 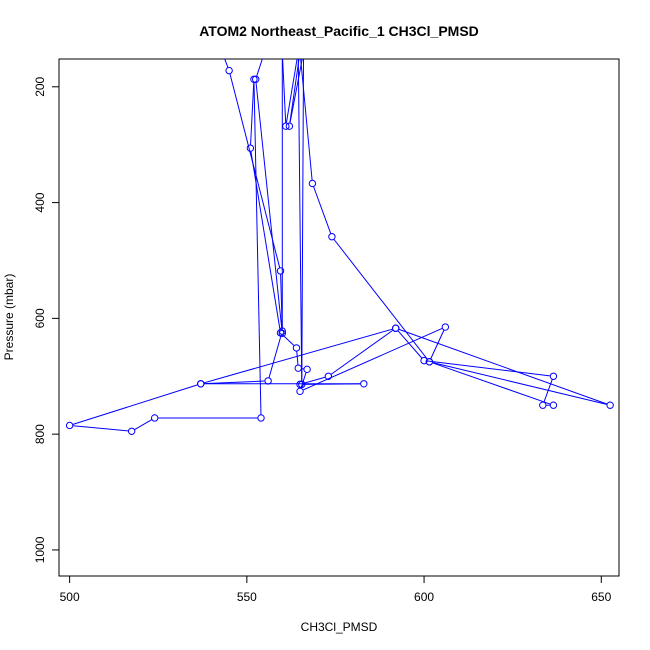 I want to click on y-tick-label: 200, so click(x=40, y=86).